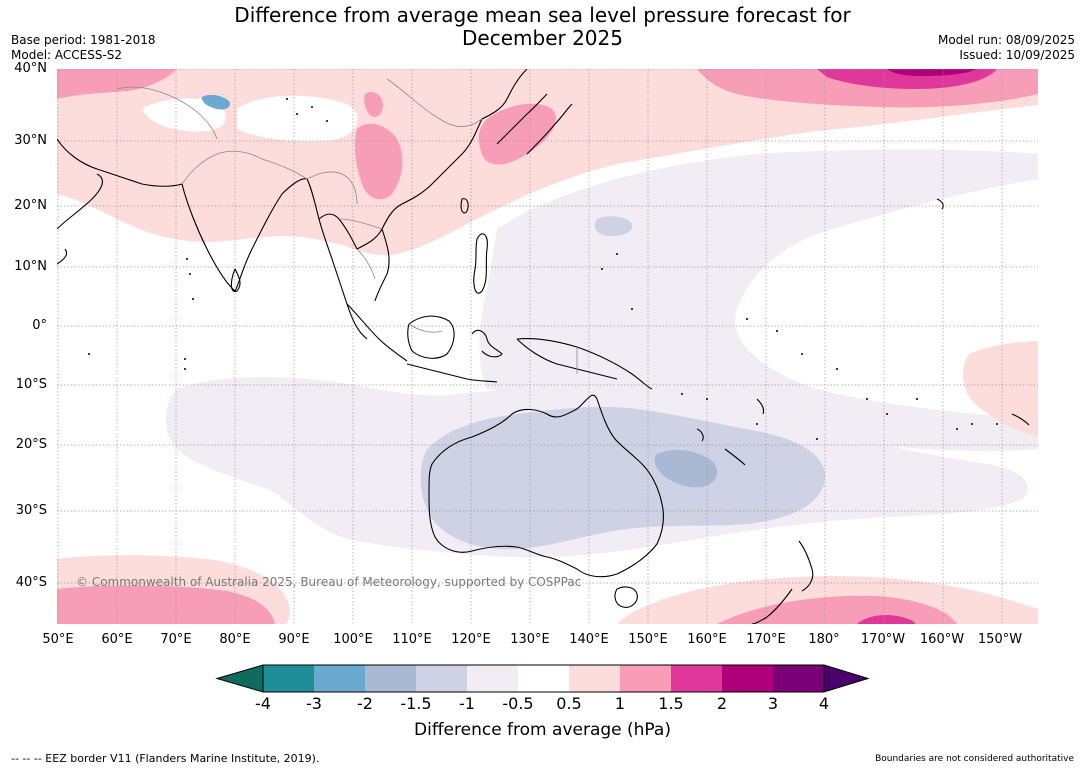  Describe the element at coordinates (365, 703) in the screenshot. I see `colorbar-tick: -2` at that location.